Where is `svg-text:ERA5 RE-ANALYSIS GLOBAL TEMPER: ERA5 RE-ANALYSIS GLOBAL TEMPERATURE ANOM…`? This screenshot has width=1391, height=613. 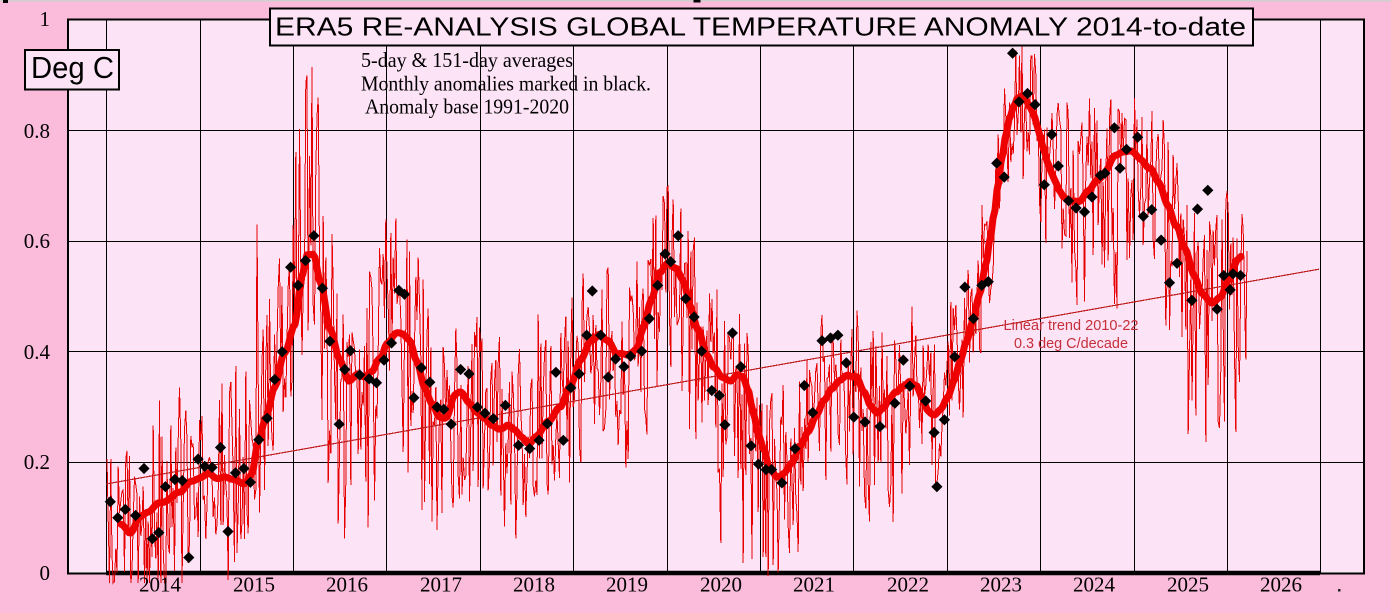 svg-text:ERA5 RE-ANALYSIS GLOBAL TEMPER: ERA5 RE-ANALYSIS GLOBAL TEMPERATURE ANOM… is located at coordinates (760, 27).